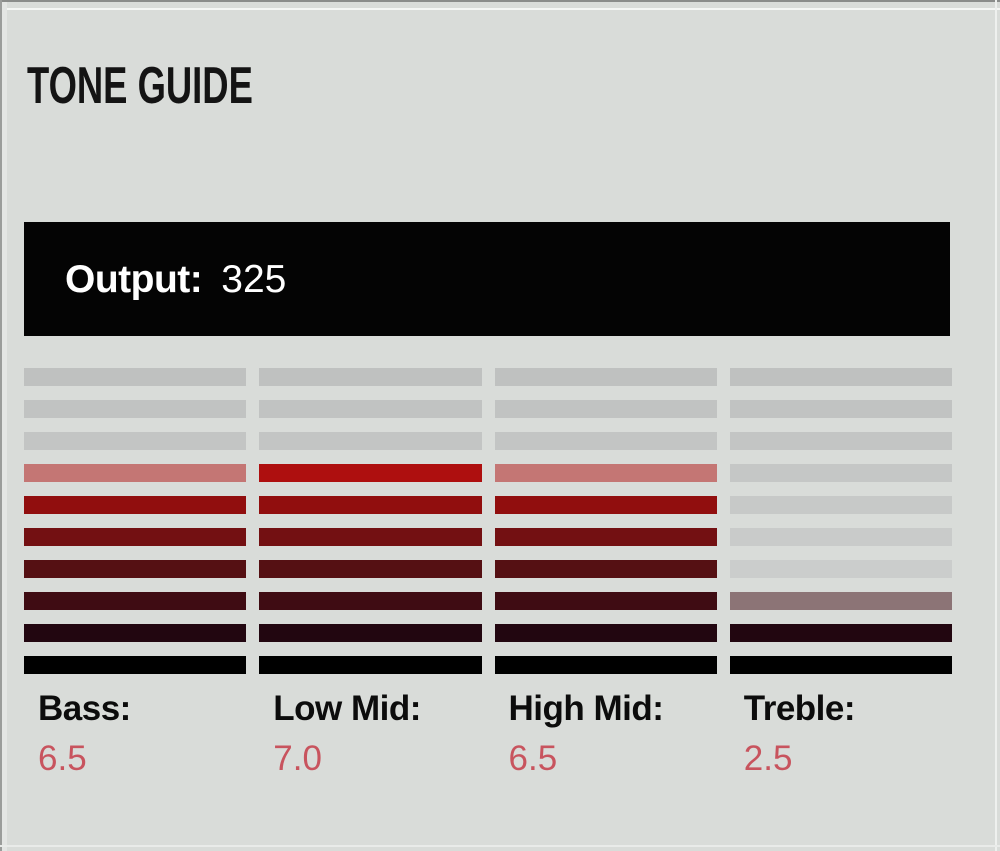 This screenshot has height=851, width=1000. I want to click on band-label: High Mid:, so click(586, 708).